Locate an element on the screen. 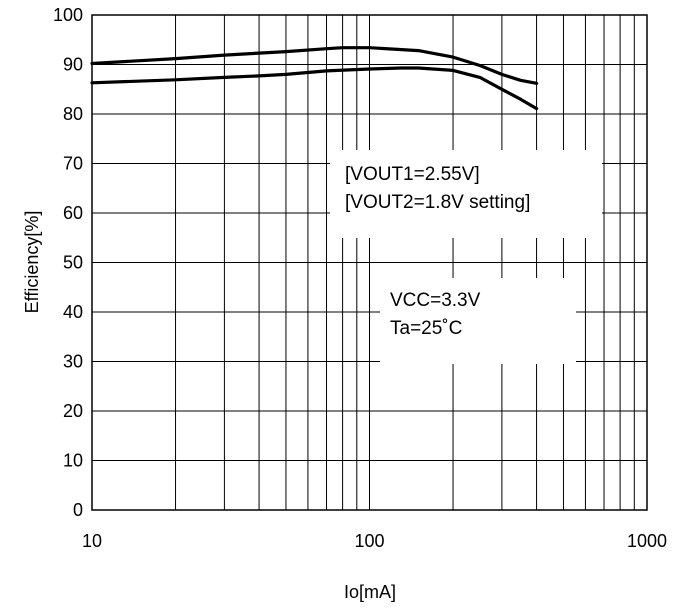 This screenshot has width=690, height=612. y-tick-label: 90 is located at coordinates (73, 65).